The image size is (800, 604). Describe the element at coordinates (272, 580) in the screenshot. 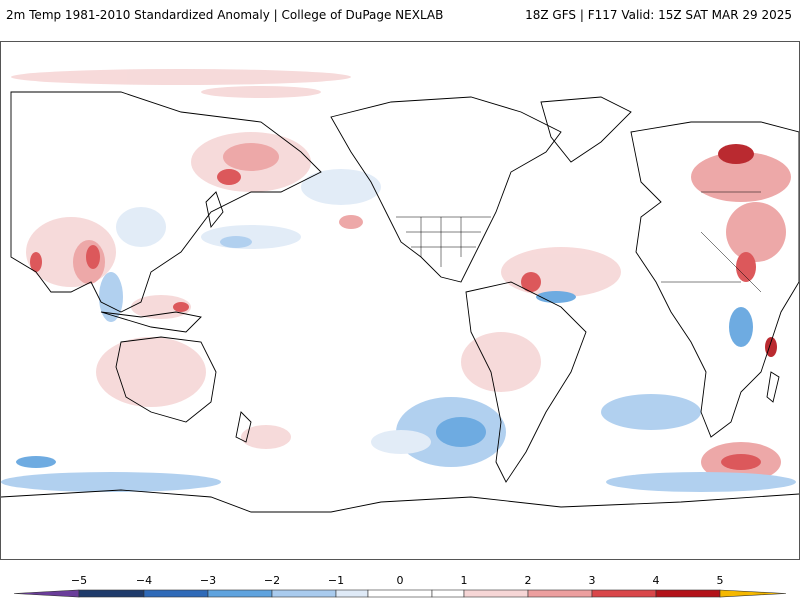

I see `colorbar-tick-label: −2` at that location.